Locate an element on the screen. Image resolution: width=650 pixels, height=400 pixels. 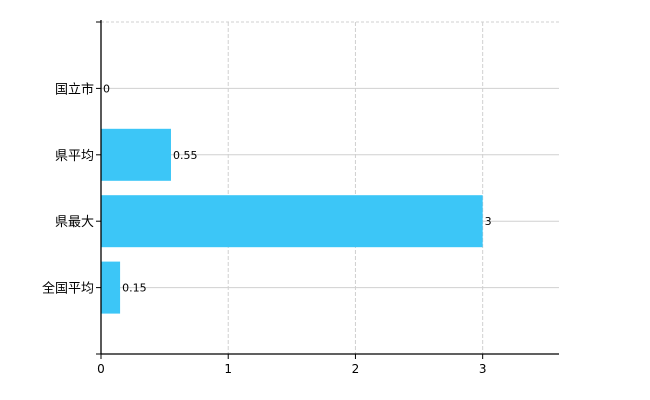
category-label: 全国平均 is located at coordinates (68, 289).